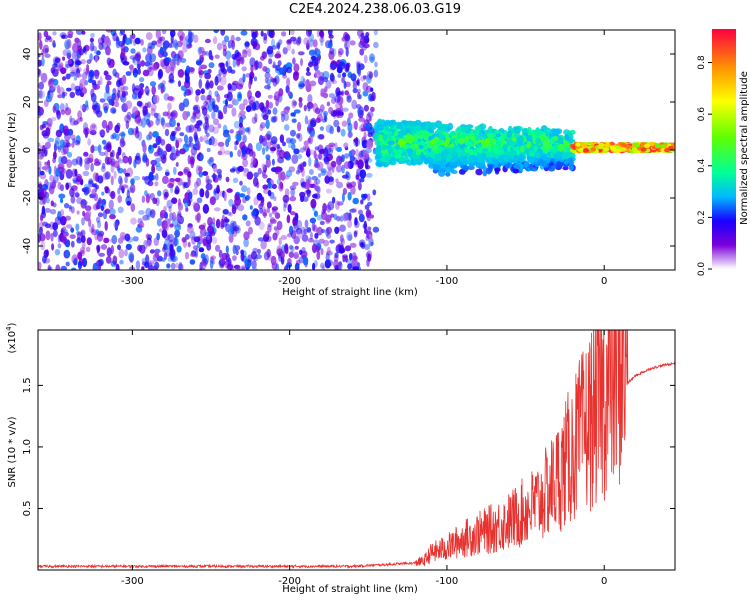 The width and height of the screenshot is (750, 600). I want to click on y-tick-label: 0, so click(27, 150).